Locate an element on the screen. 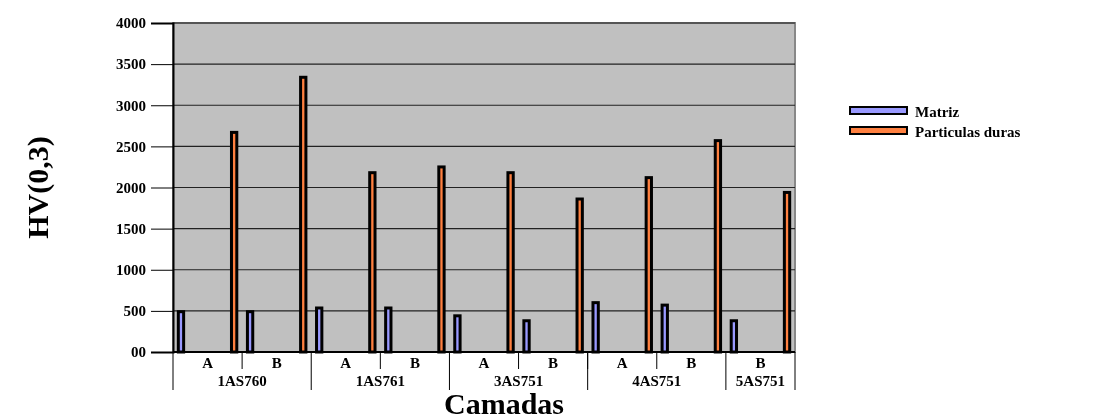 The width and height of the screenshot is (1112, 419). y-tick-label: 2500 is located at coordinates (131, 146).